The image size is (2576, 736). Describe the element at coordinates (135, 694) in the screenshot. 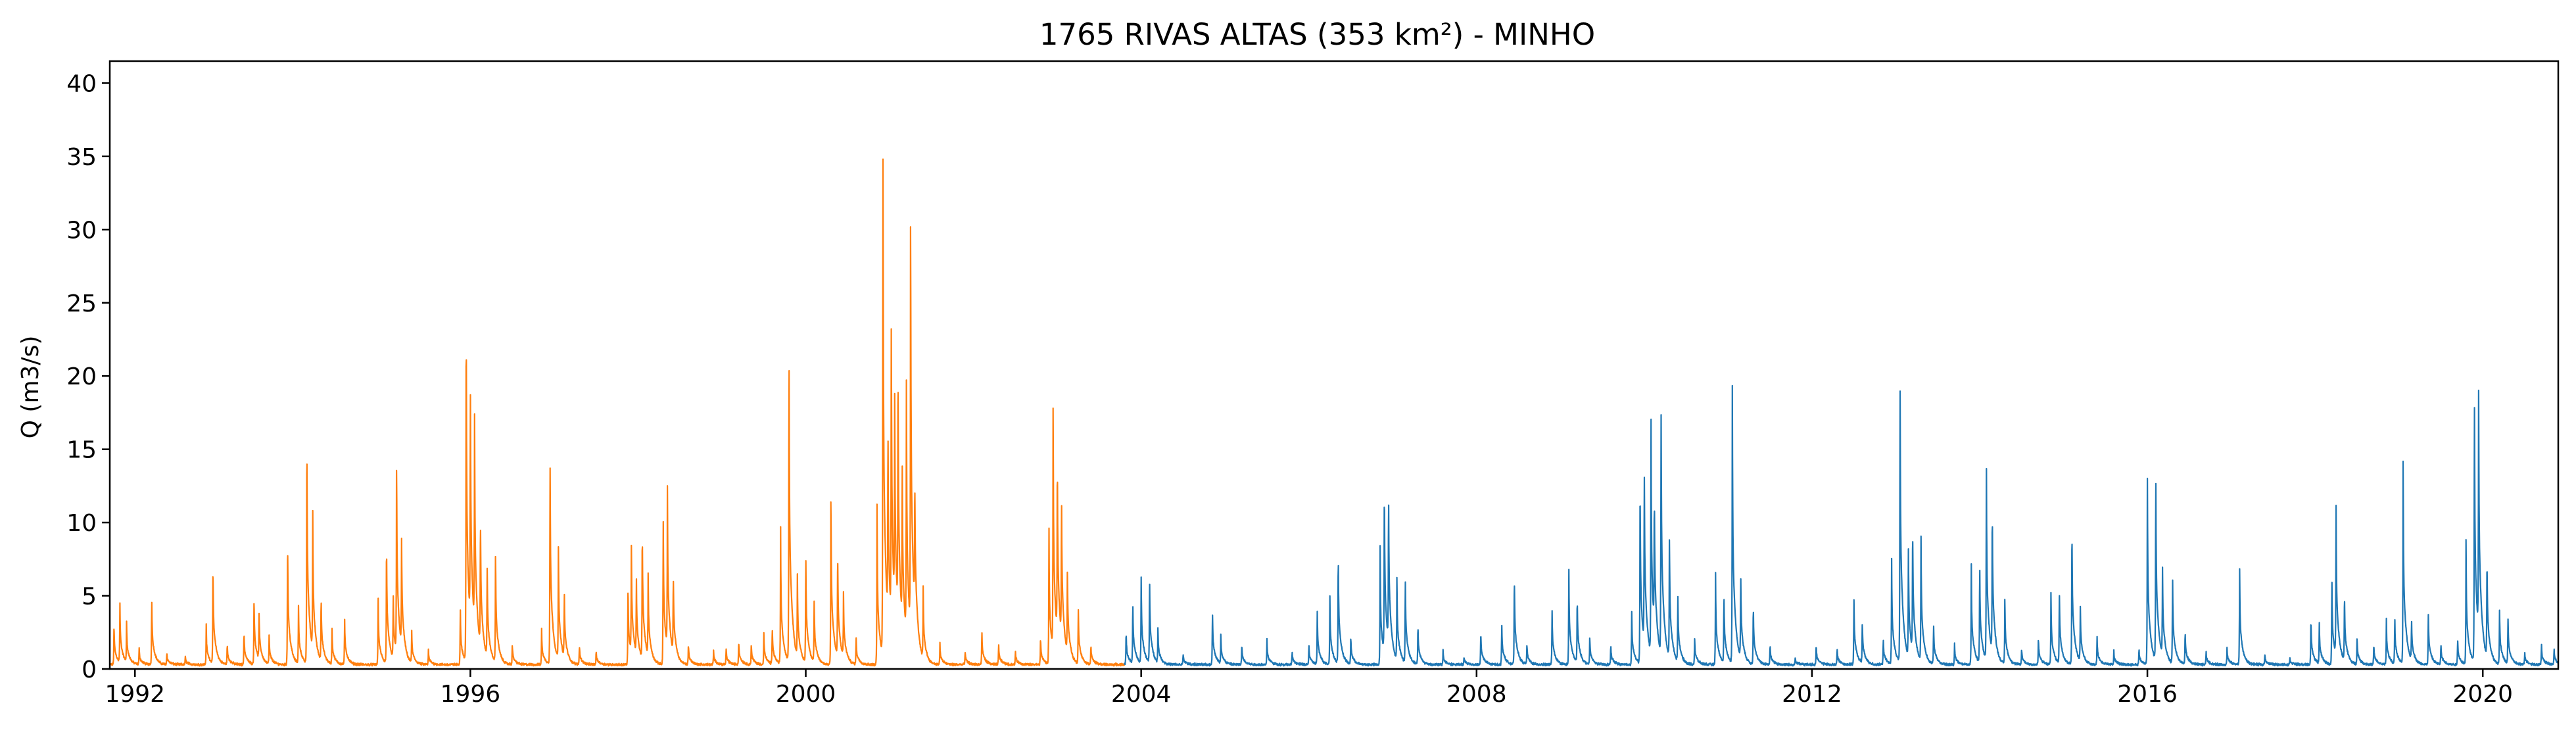

I see `x-tick-label: 1992` at that location.